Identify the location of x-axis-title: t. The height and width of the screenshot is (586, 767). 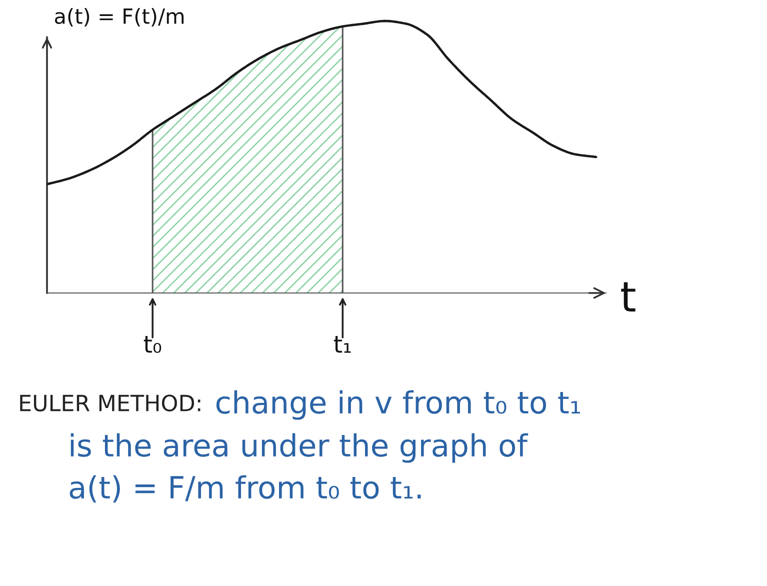
(628, 297).